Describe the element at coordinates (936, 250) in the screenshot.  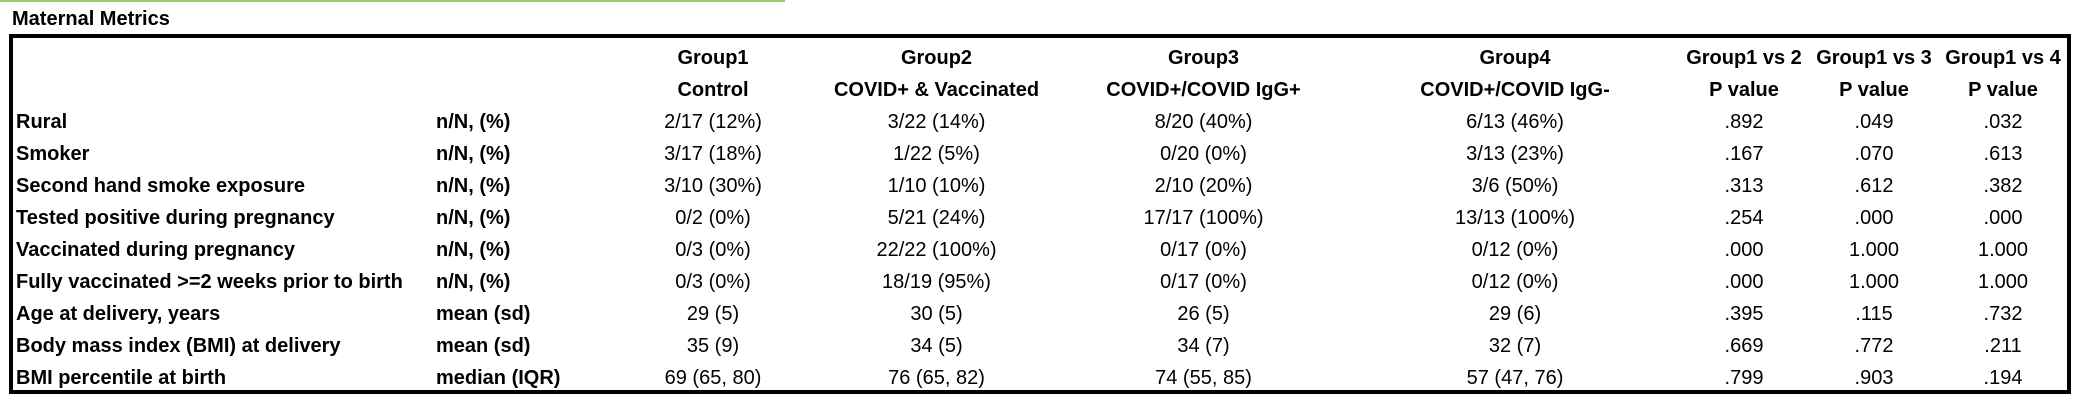
I see `cell-group2: 22/22 (100%)` at that location.